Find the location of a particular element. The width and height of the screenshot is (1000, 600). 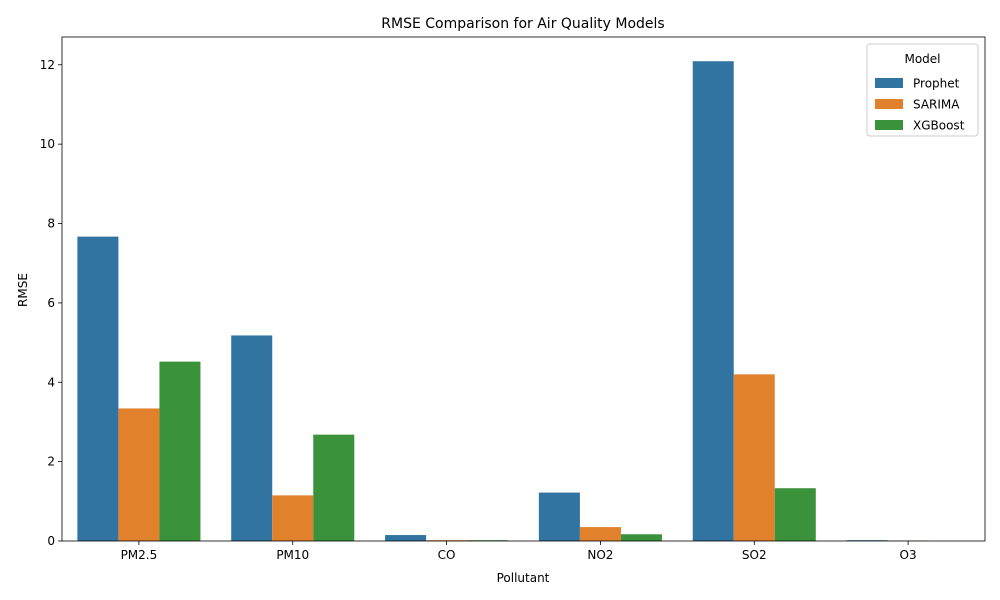

legend-label-prophet: Prophet is located at coordinates (936, 84).